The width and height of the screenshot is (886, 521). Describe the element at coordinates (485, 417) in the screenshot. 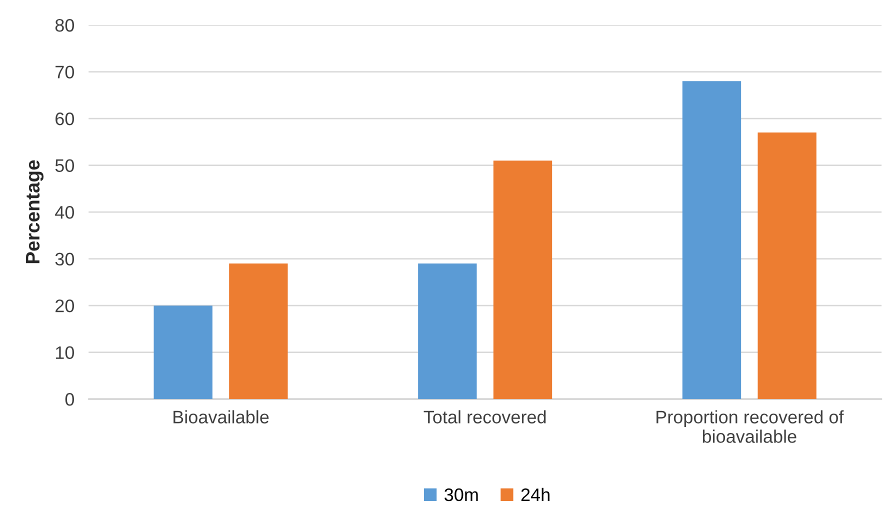

I see `x-tick-label: Total recovered` at that location.